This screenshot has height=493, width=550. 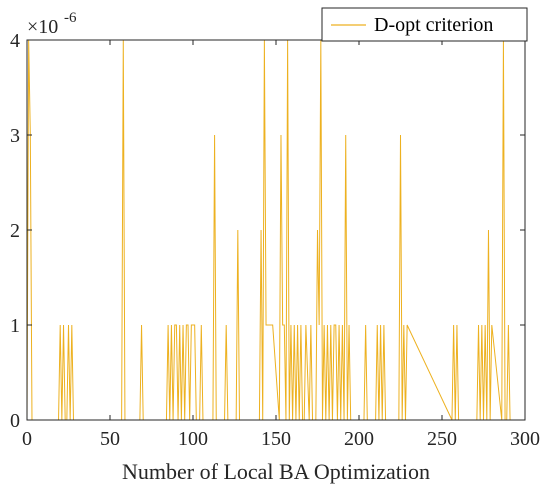 I want to click on y-tick-label: 1, so click(x=15, y=326).